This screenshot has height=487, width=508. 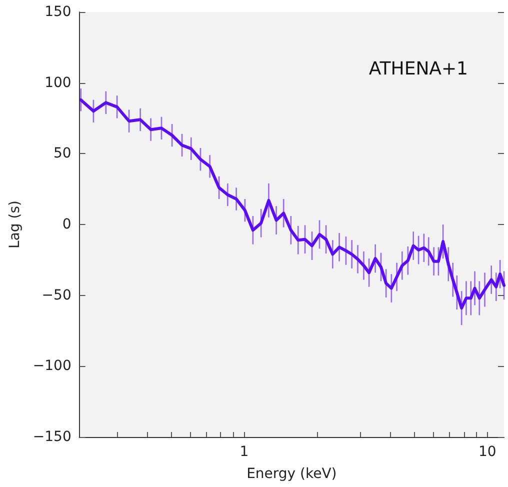 I want to click on x-tick-label: 1, so click(x=244, y=452).